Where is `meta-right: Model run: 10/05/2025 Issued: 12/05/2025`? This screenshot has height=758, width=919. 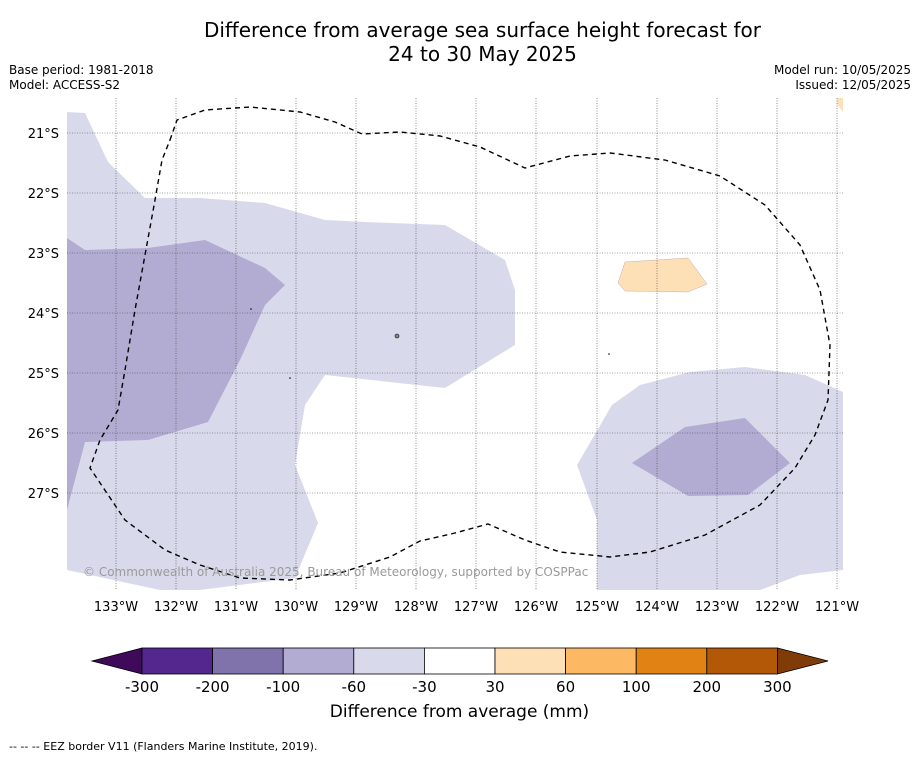 meta-right: Model run: 10/05/2025 Issued: 12/05/2025 is located at coordinates (842, 78).